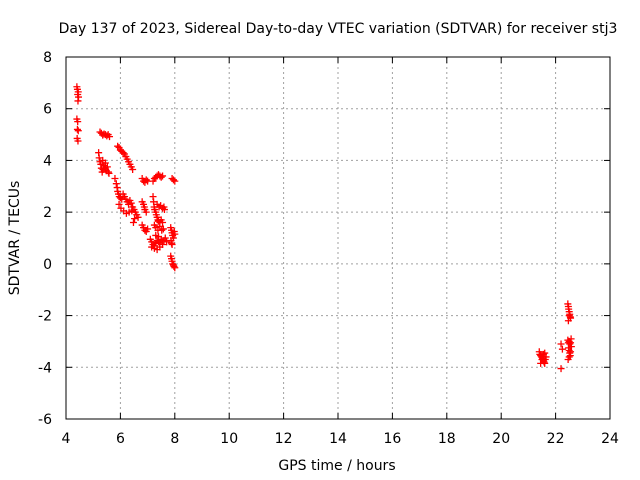  I want to click on y-tick-label: 4, so click(47, 161).